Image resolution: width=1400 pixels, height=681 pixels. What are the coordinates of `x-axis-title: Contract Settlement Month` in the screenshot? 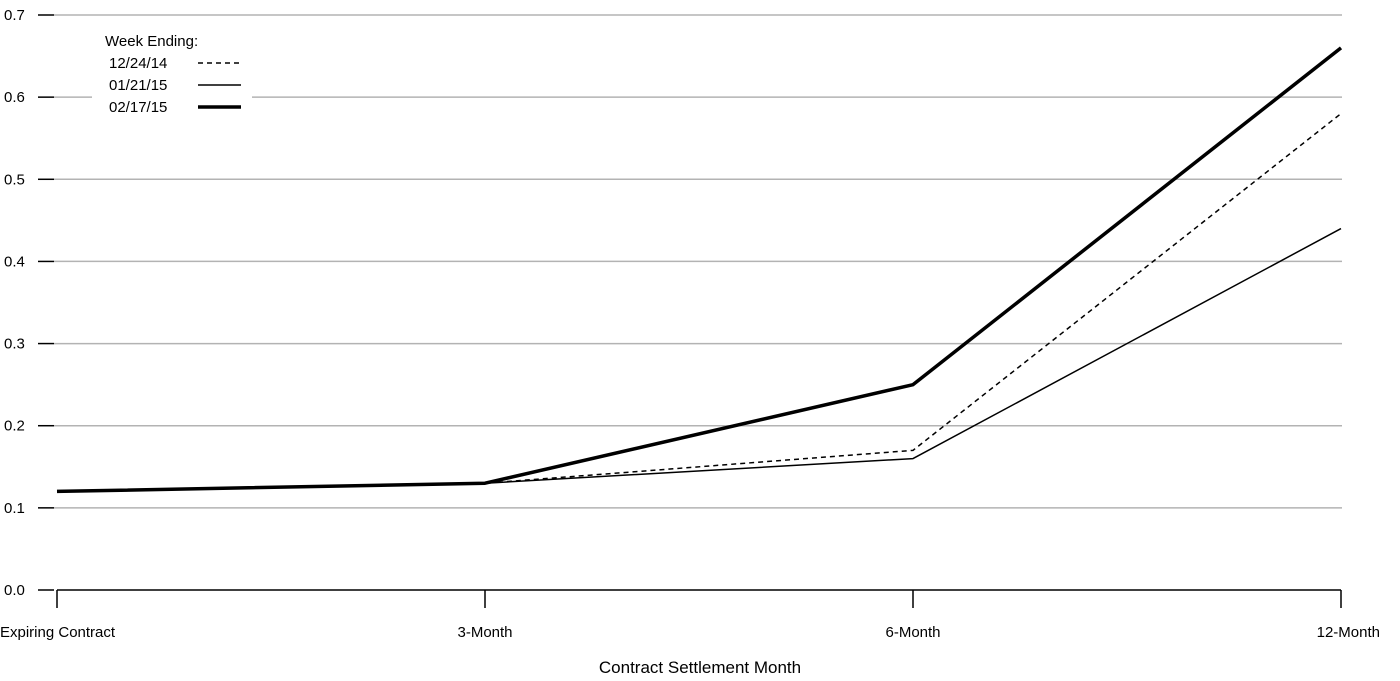 It's located at (700, 667).